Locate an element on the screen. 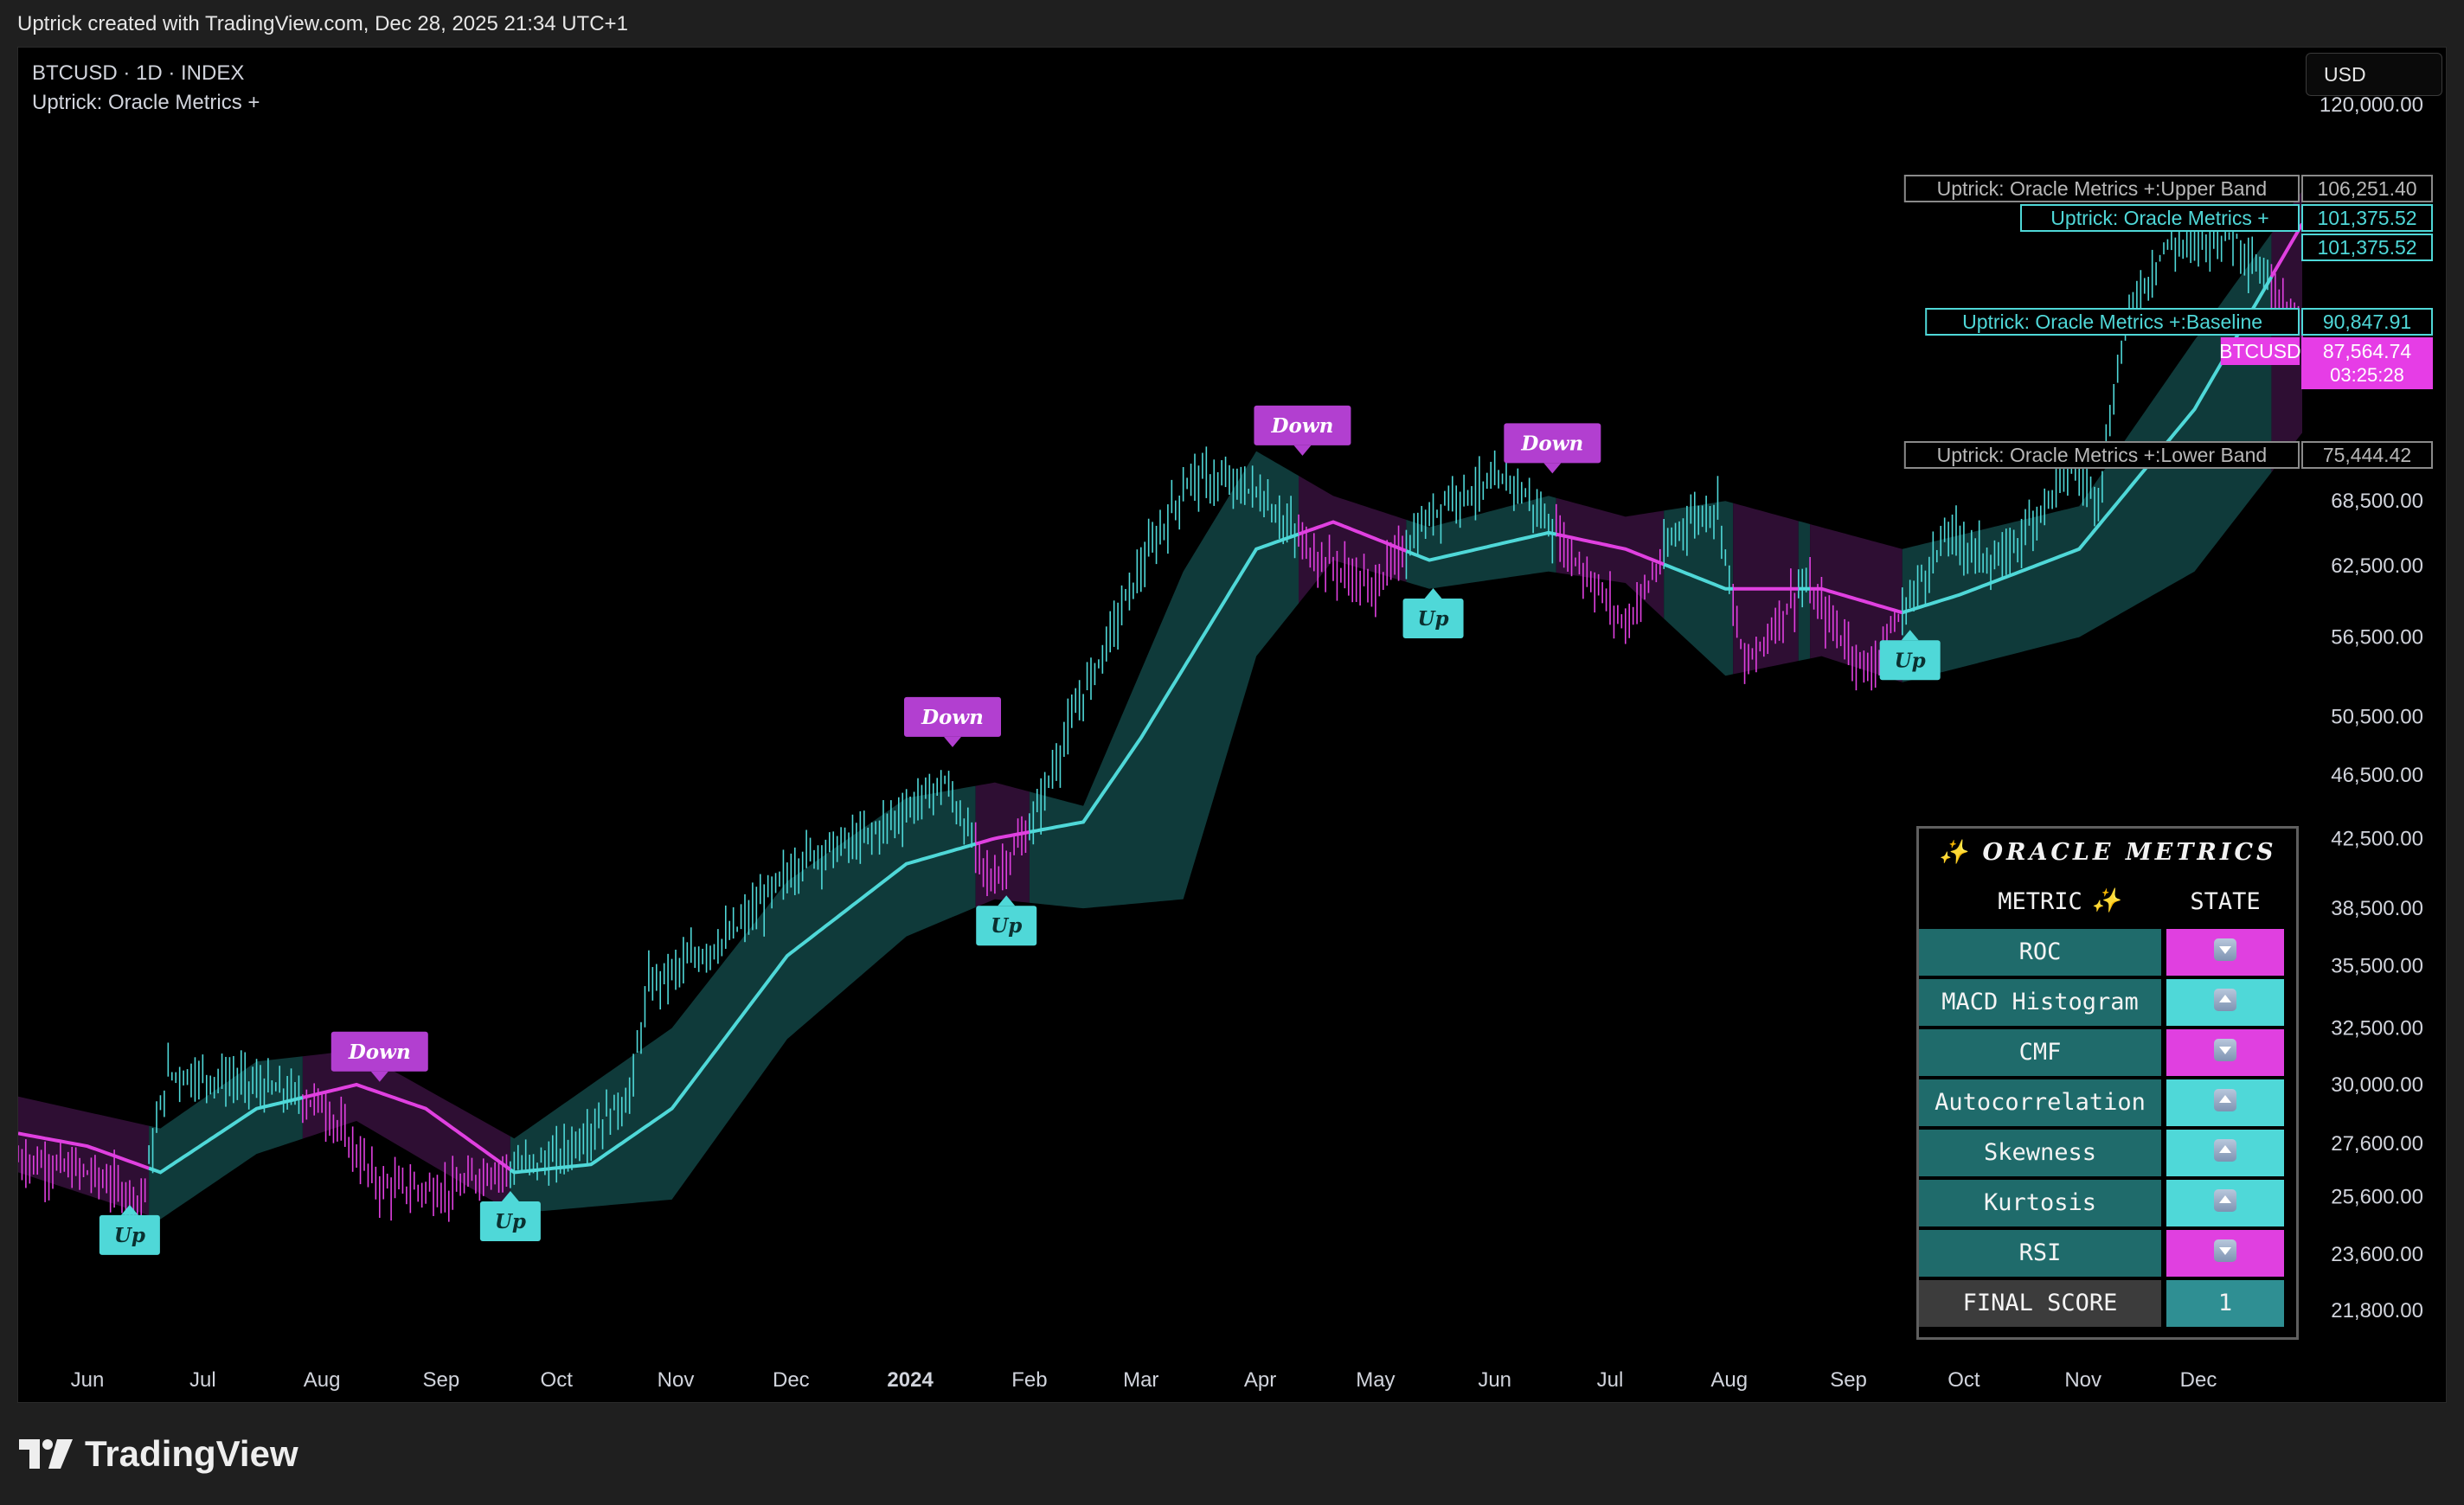  final-score-label: FINAL SCORE is located at coordinates (2040, 1303).